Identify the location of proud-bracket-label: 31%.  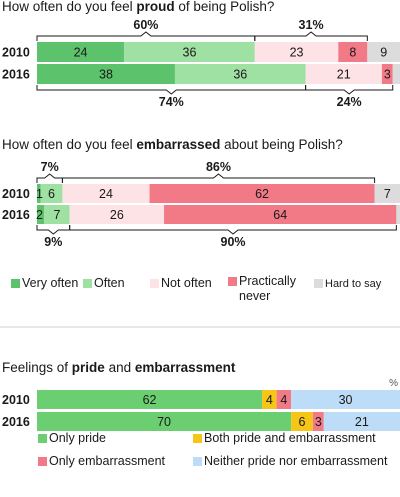
(311, 25).